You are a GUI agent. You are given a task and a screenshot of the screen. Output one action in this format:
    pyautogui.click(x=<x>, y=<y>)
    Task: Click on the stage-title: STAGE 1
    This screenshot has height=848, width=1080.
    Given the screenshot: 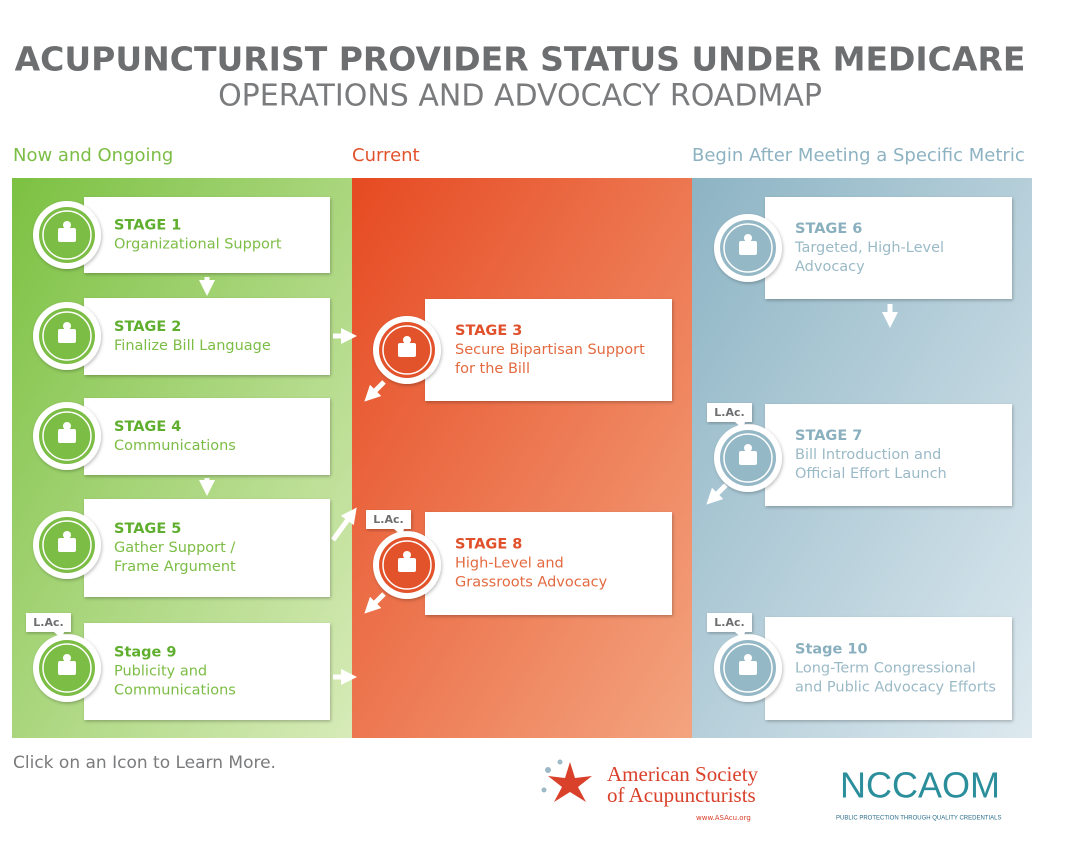 What is the action you would take?
    pyautogui.click(x=147, y=226)
    